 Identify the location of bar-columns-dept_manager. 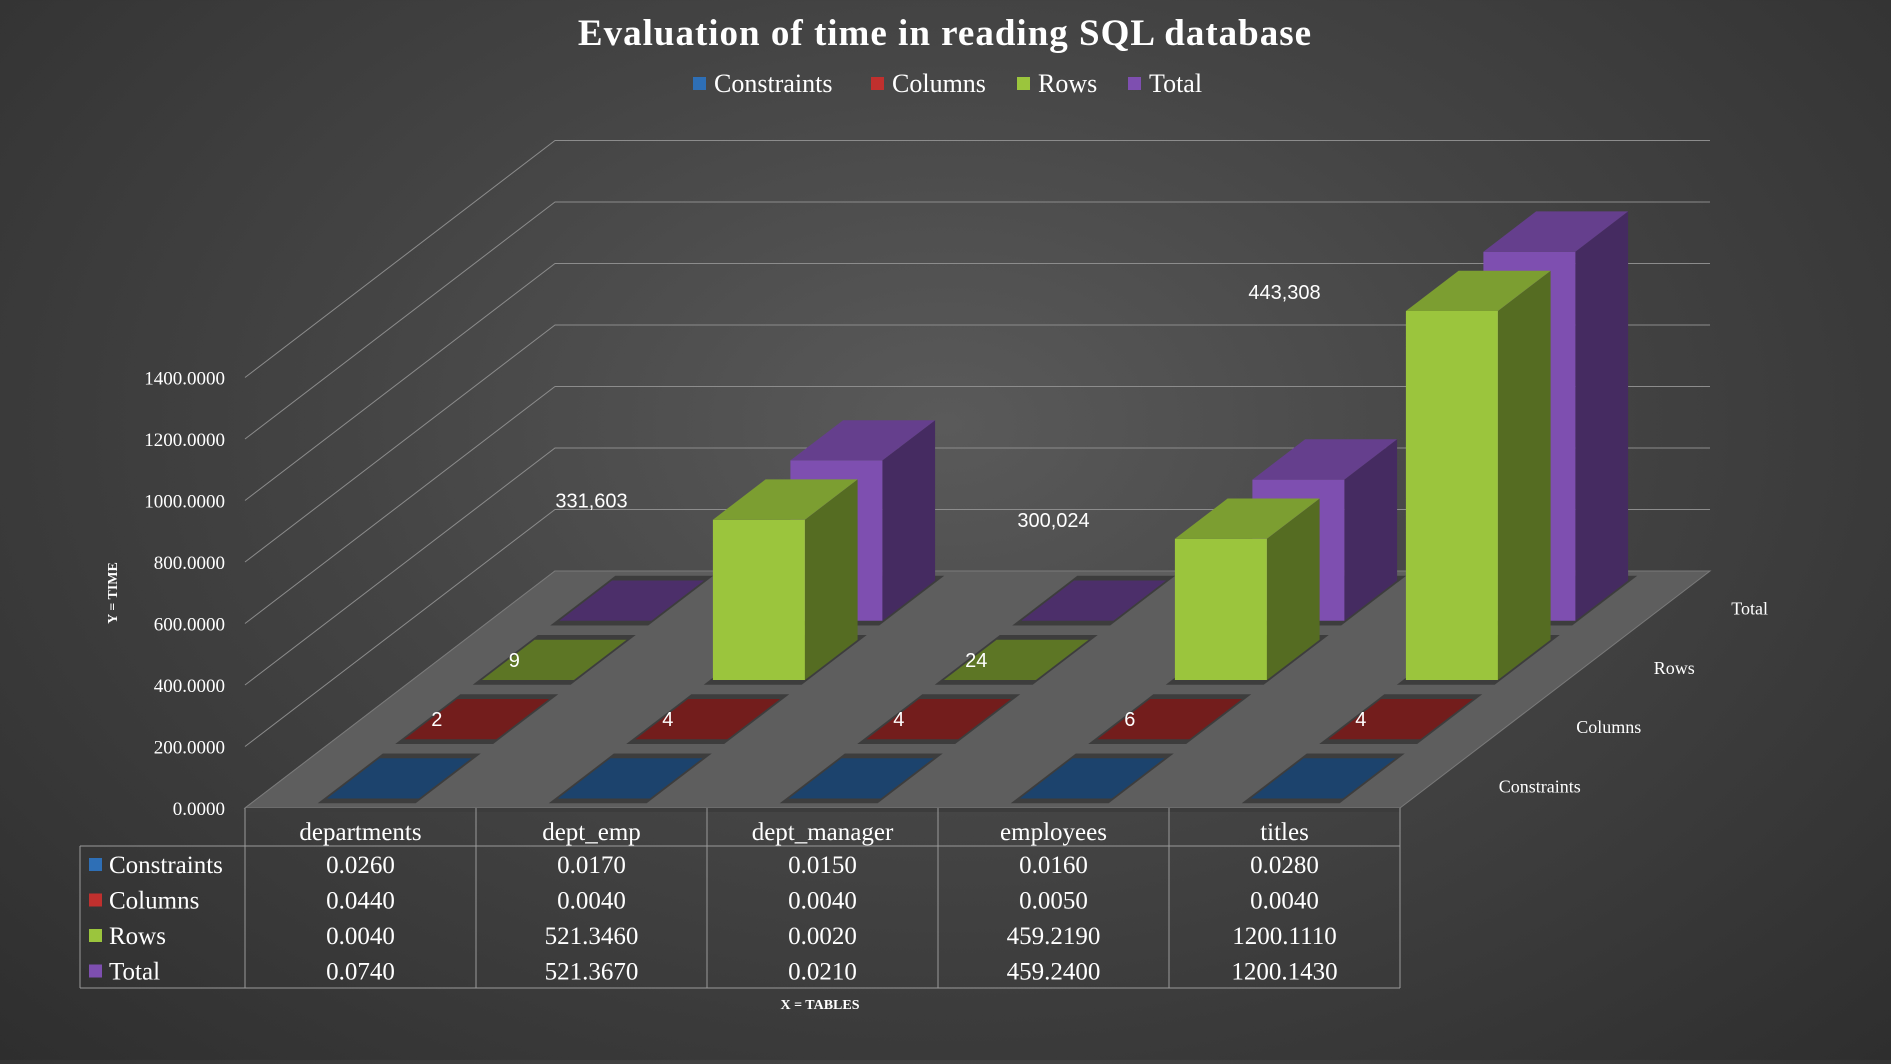
(939, 719).